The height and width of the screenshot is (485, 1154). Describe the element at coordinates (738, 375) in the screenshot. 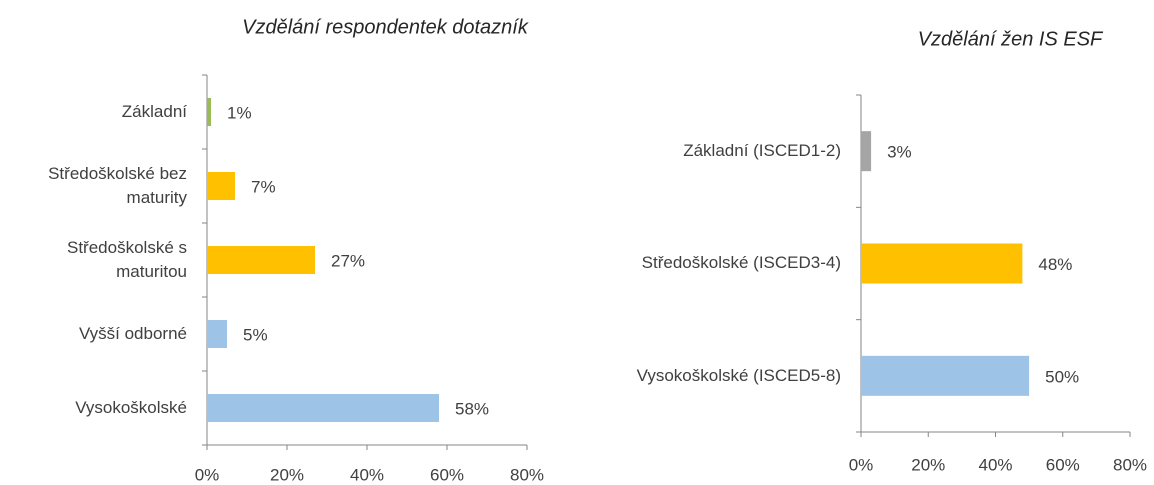

I see `category-label: Vysokoškolské (ISCED5-8)` at that location.